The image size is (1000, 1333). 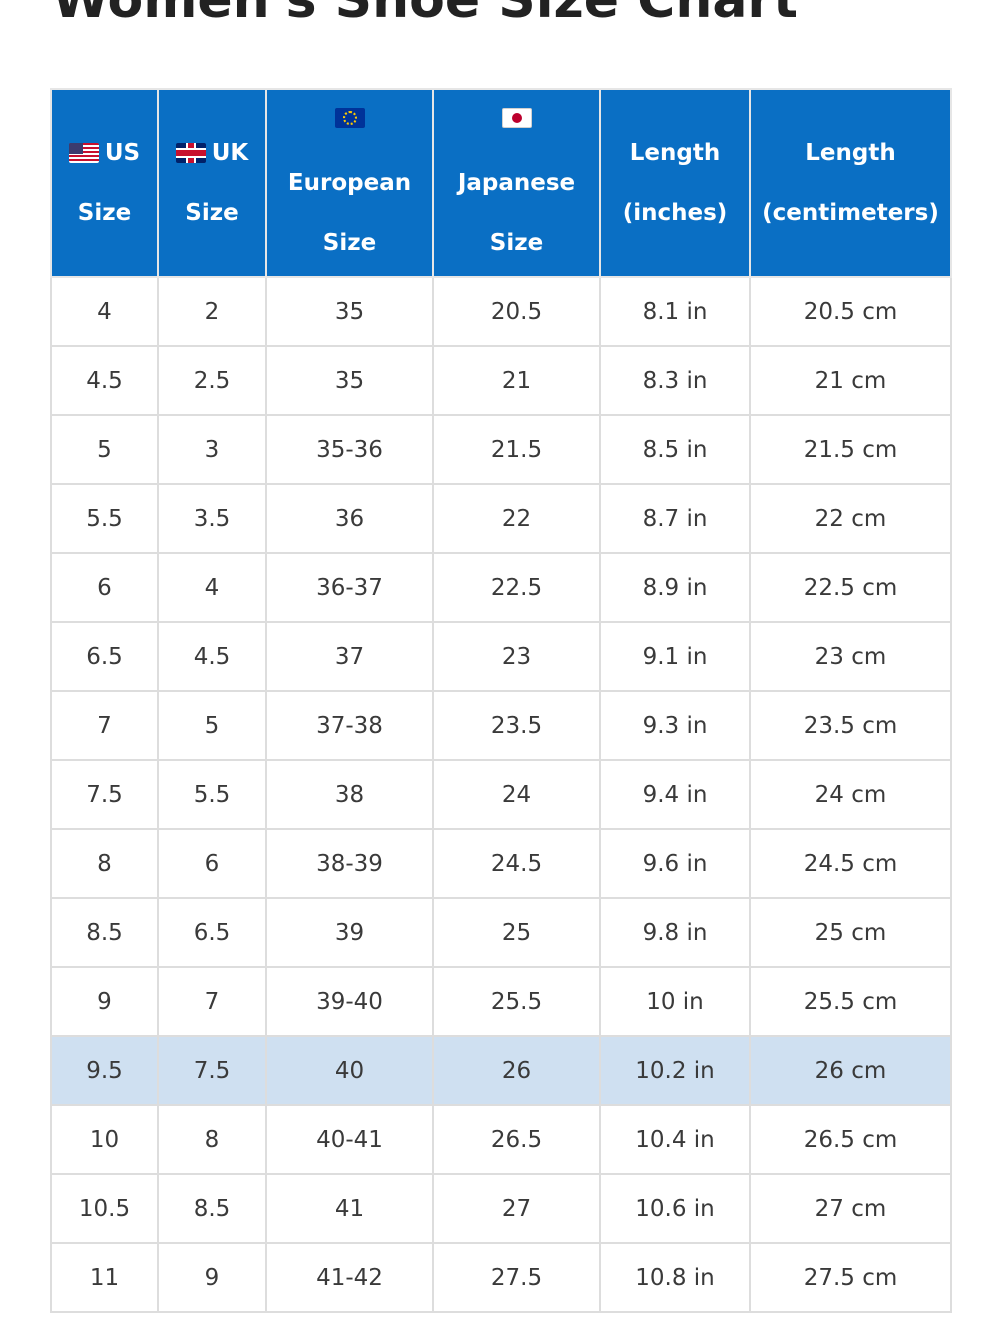 I want to click on cell-length-centimeters: 22 cm, so click(x=850, y=518).